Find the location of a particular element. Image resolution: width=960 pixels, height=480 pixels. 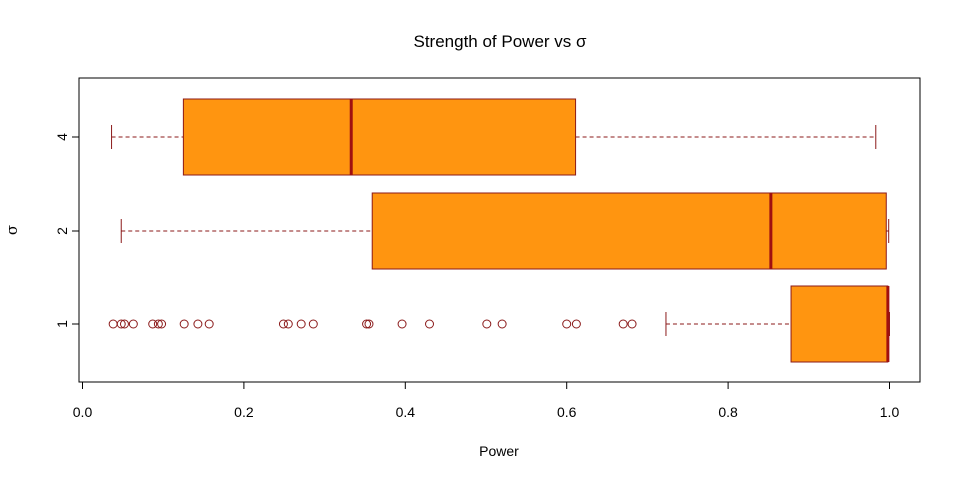

x-axis-label: Power is located at coordinates (499, 451).